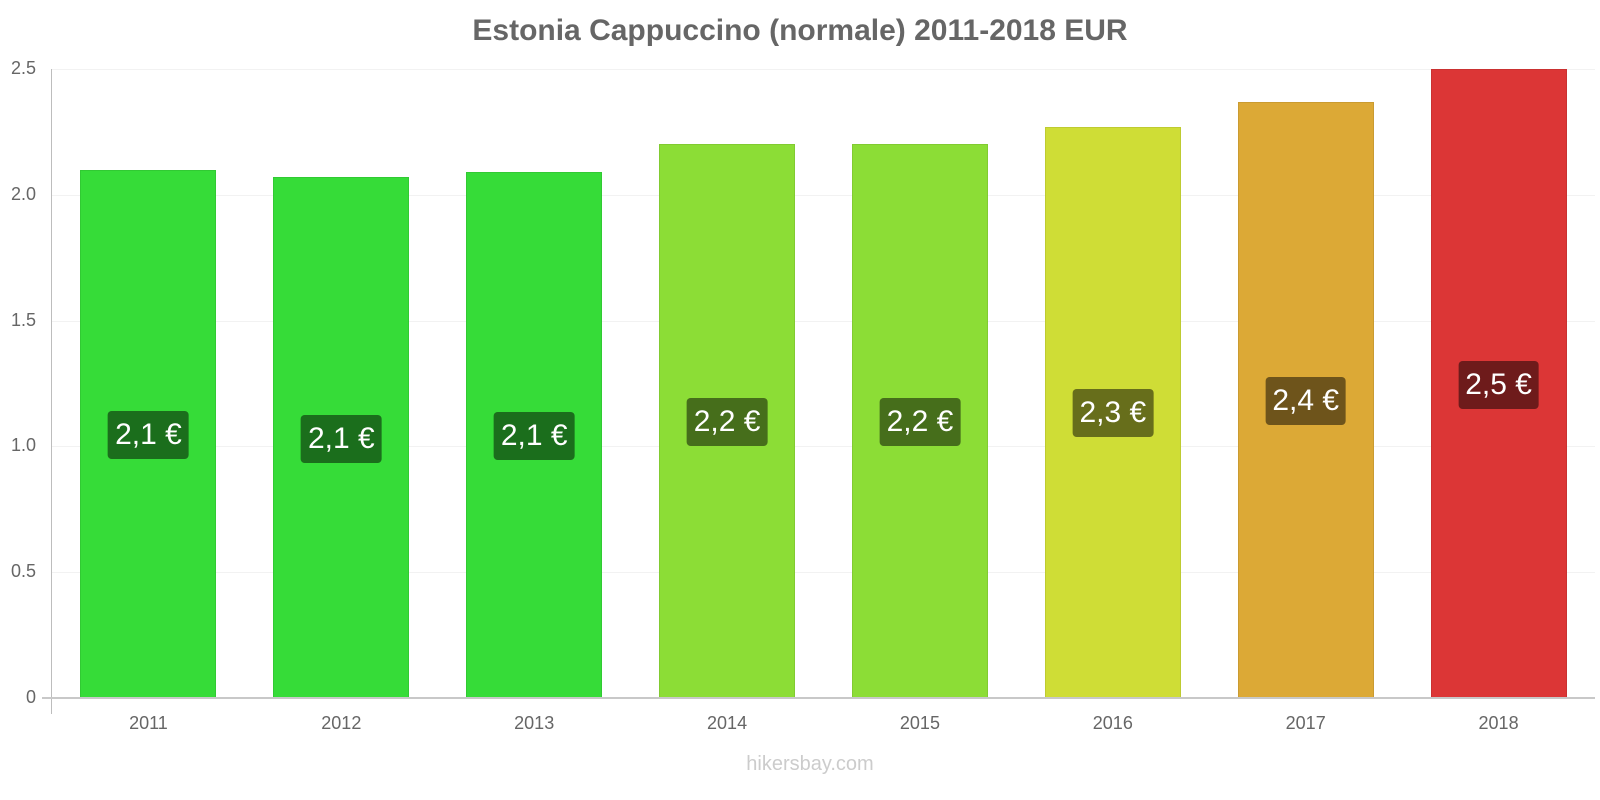  I want to click on x-tick-label: 2014, so click(727, 723).